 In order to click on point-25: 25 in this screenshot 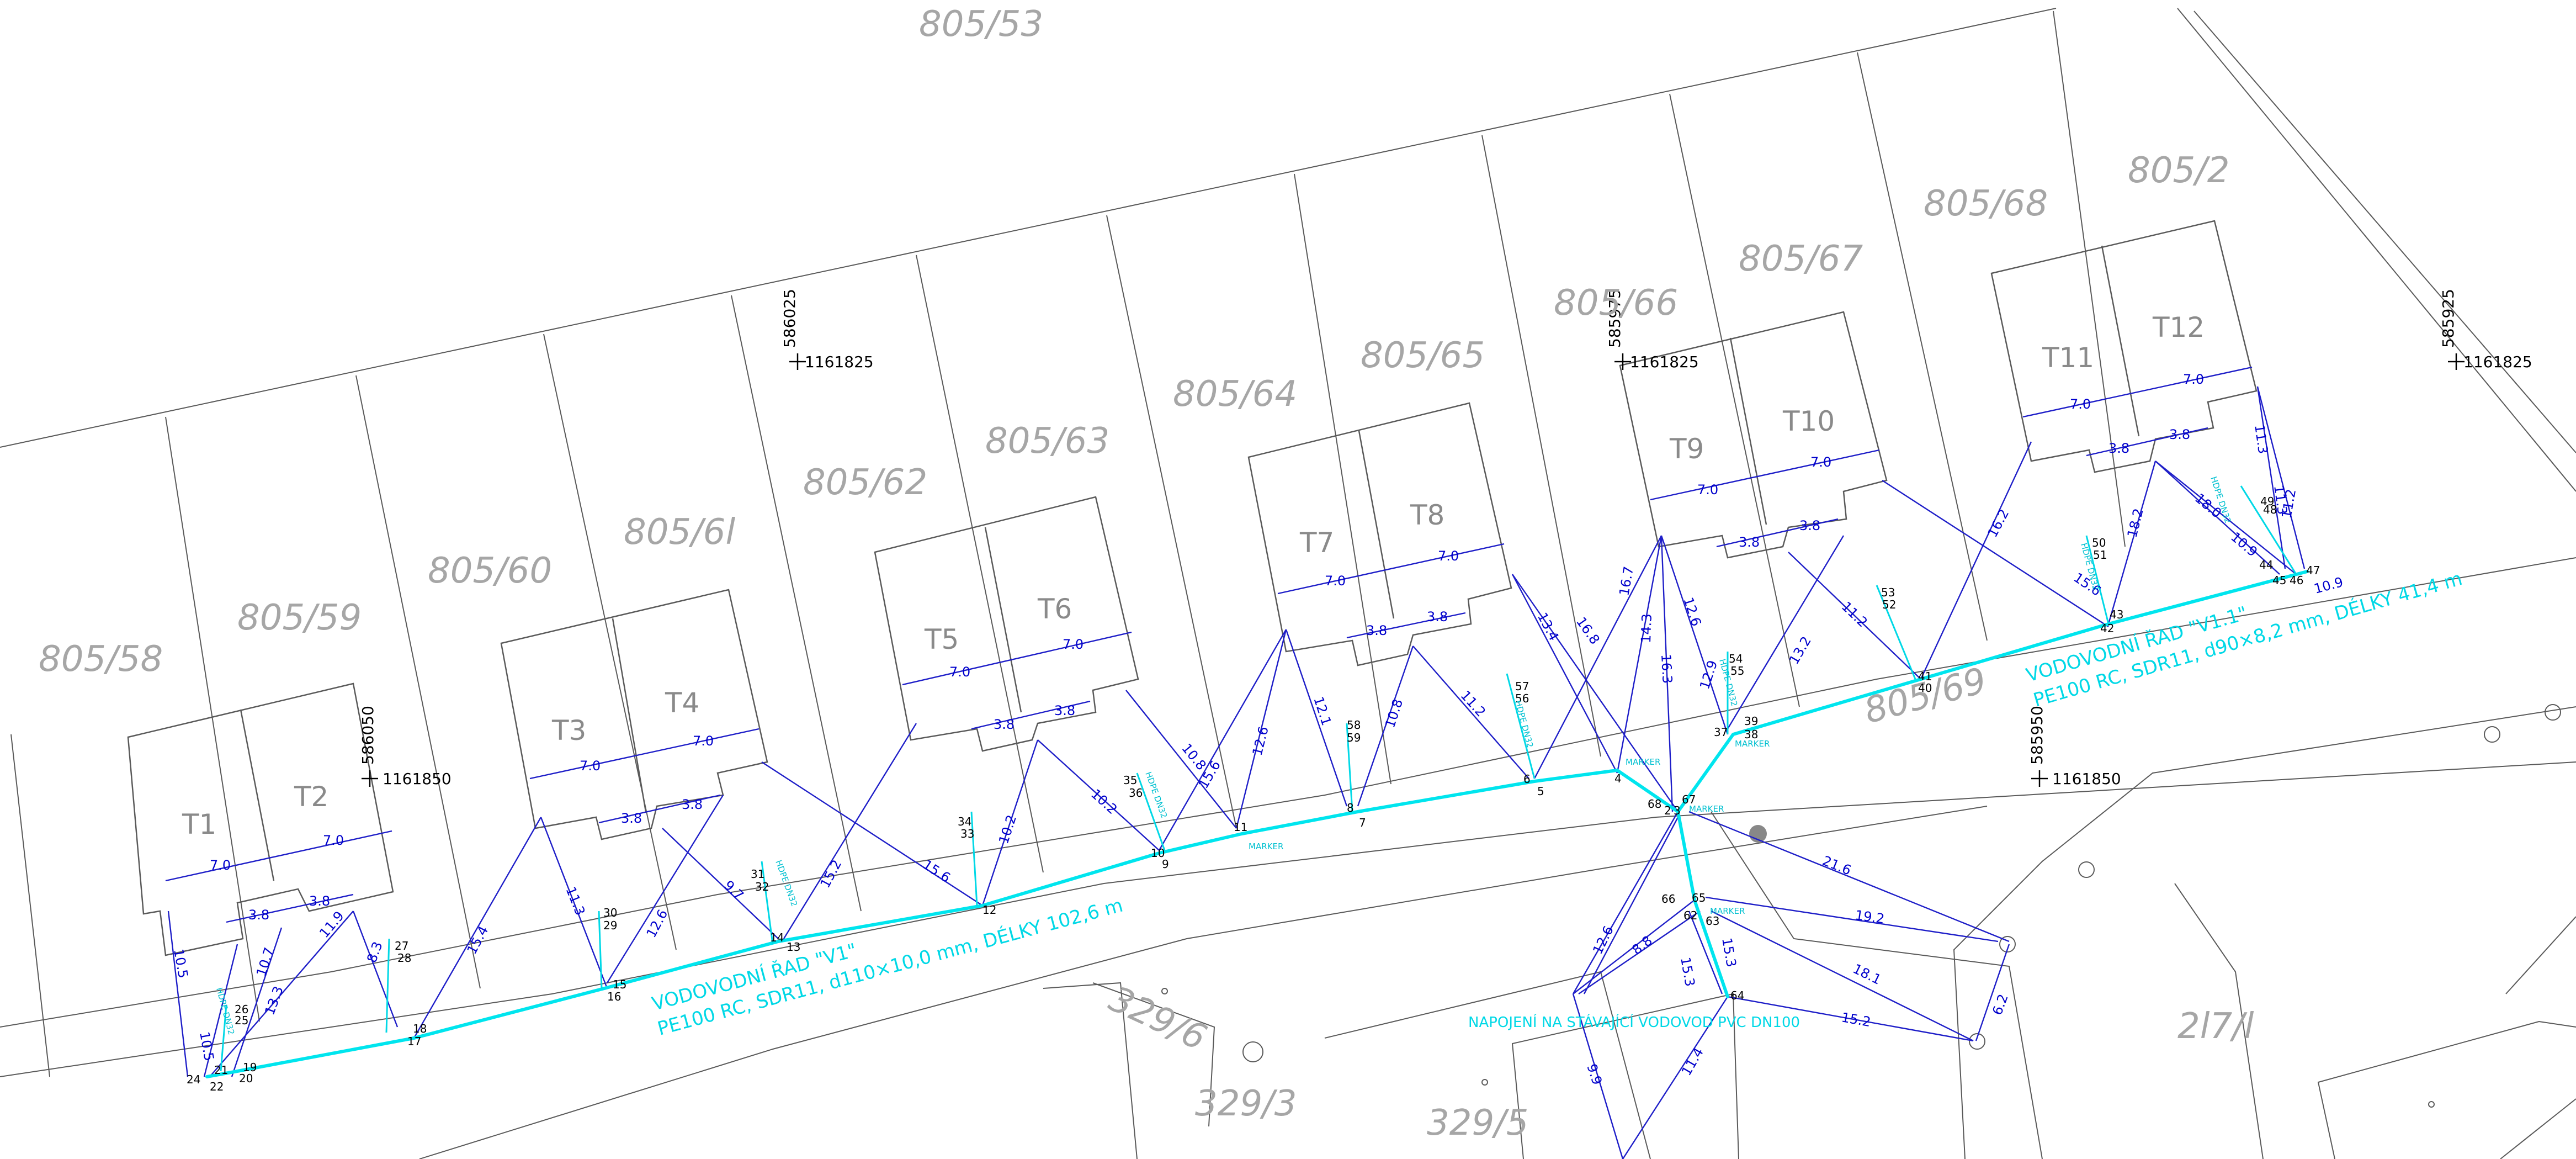, I will do `click(241, 1020)`.